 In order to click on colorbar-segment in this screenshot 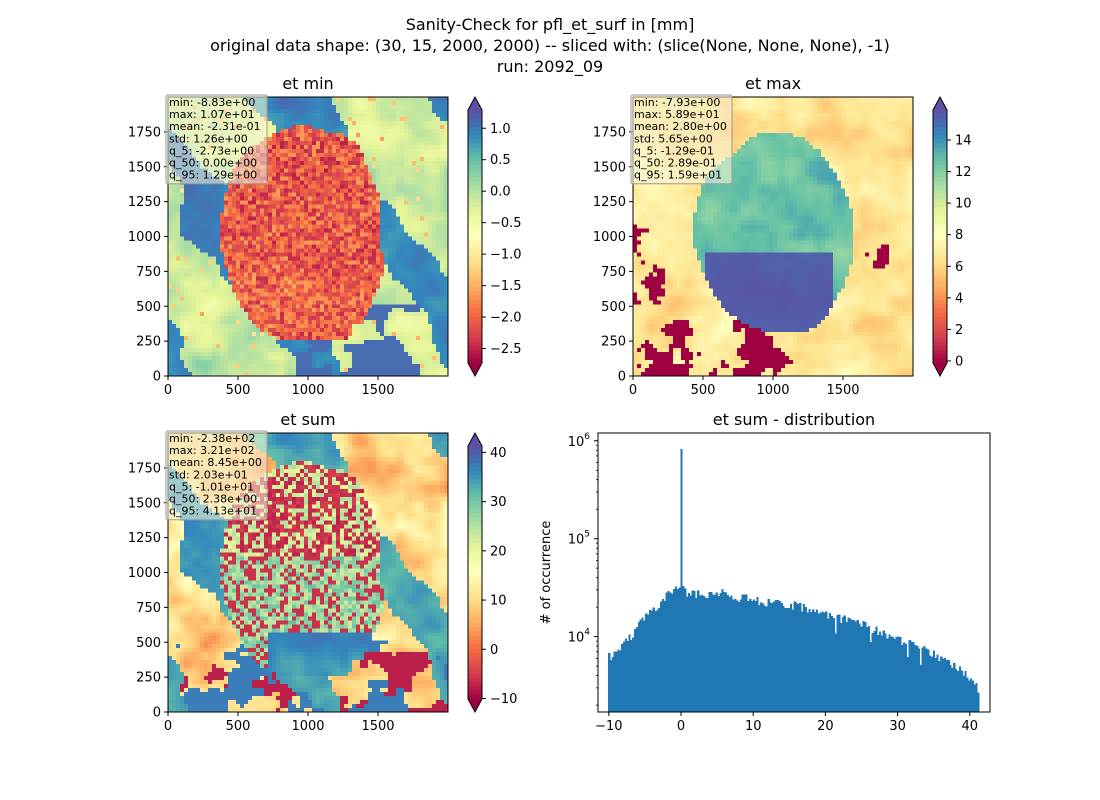, I will do `click(475, 176)`.